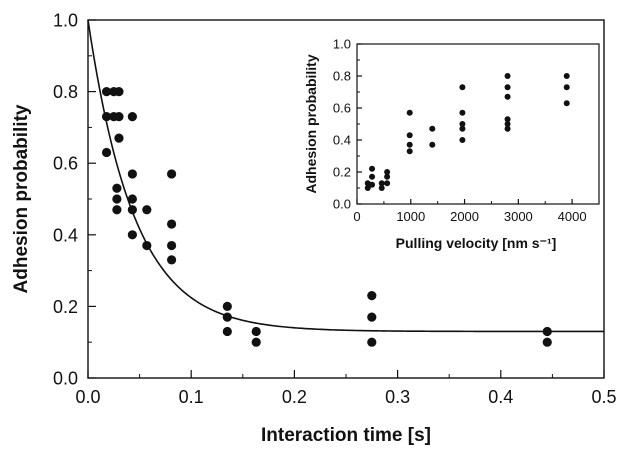 Image resolution: width=622 pixels, height=450 pixels. I want to click on inset-x-tick-label: 4000, so click(572, 216).